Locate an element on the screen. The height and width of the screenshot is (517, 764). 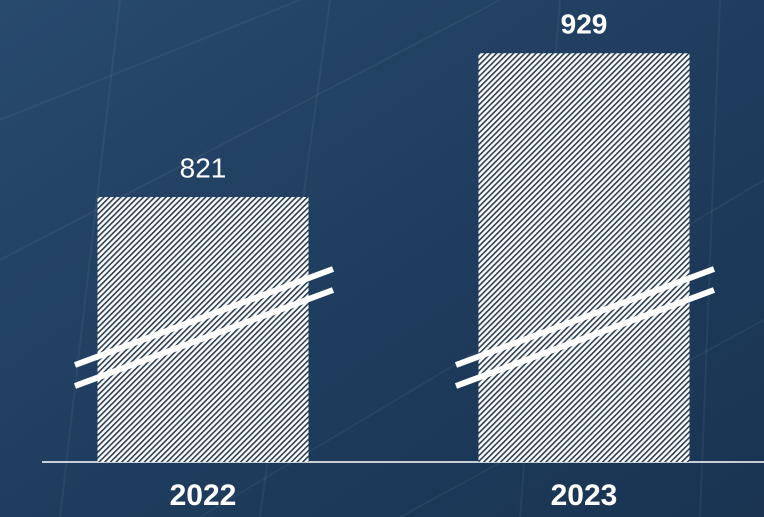
value-label: 929 is located at coordinates (584, 24).